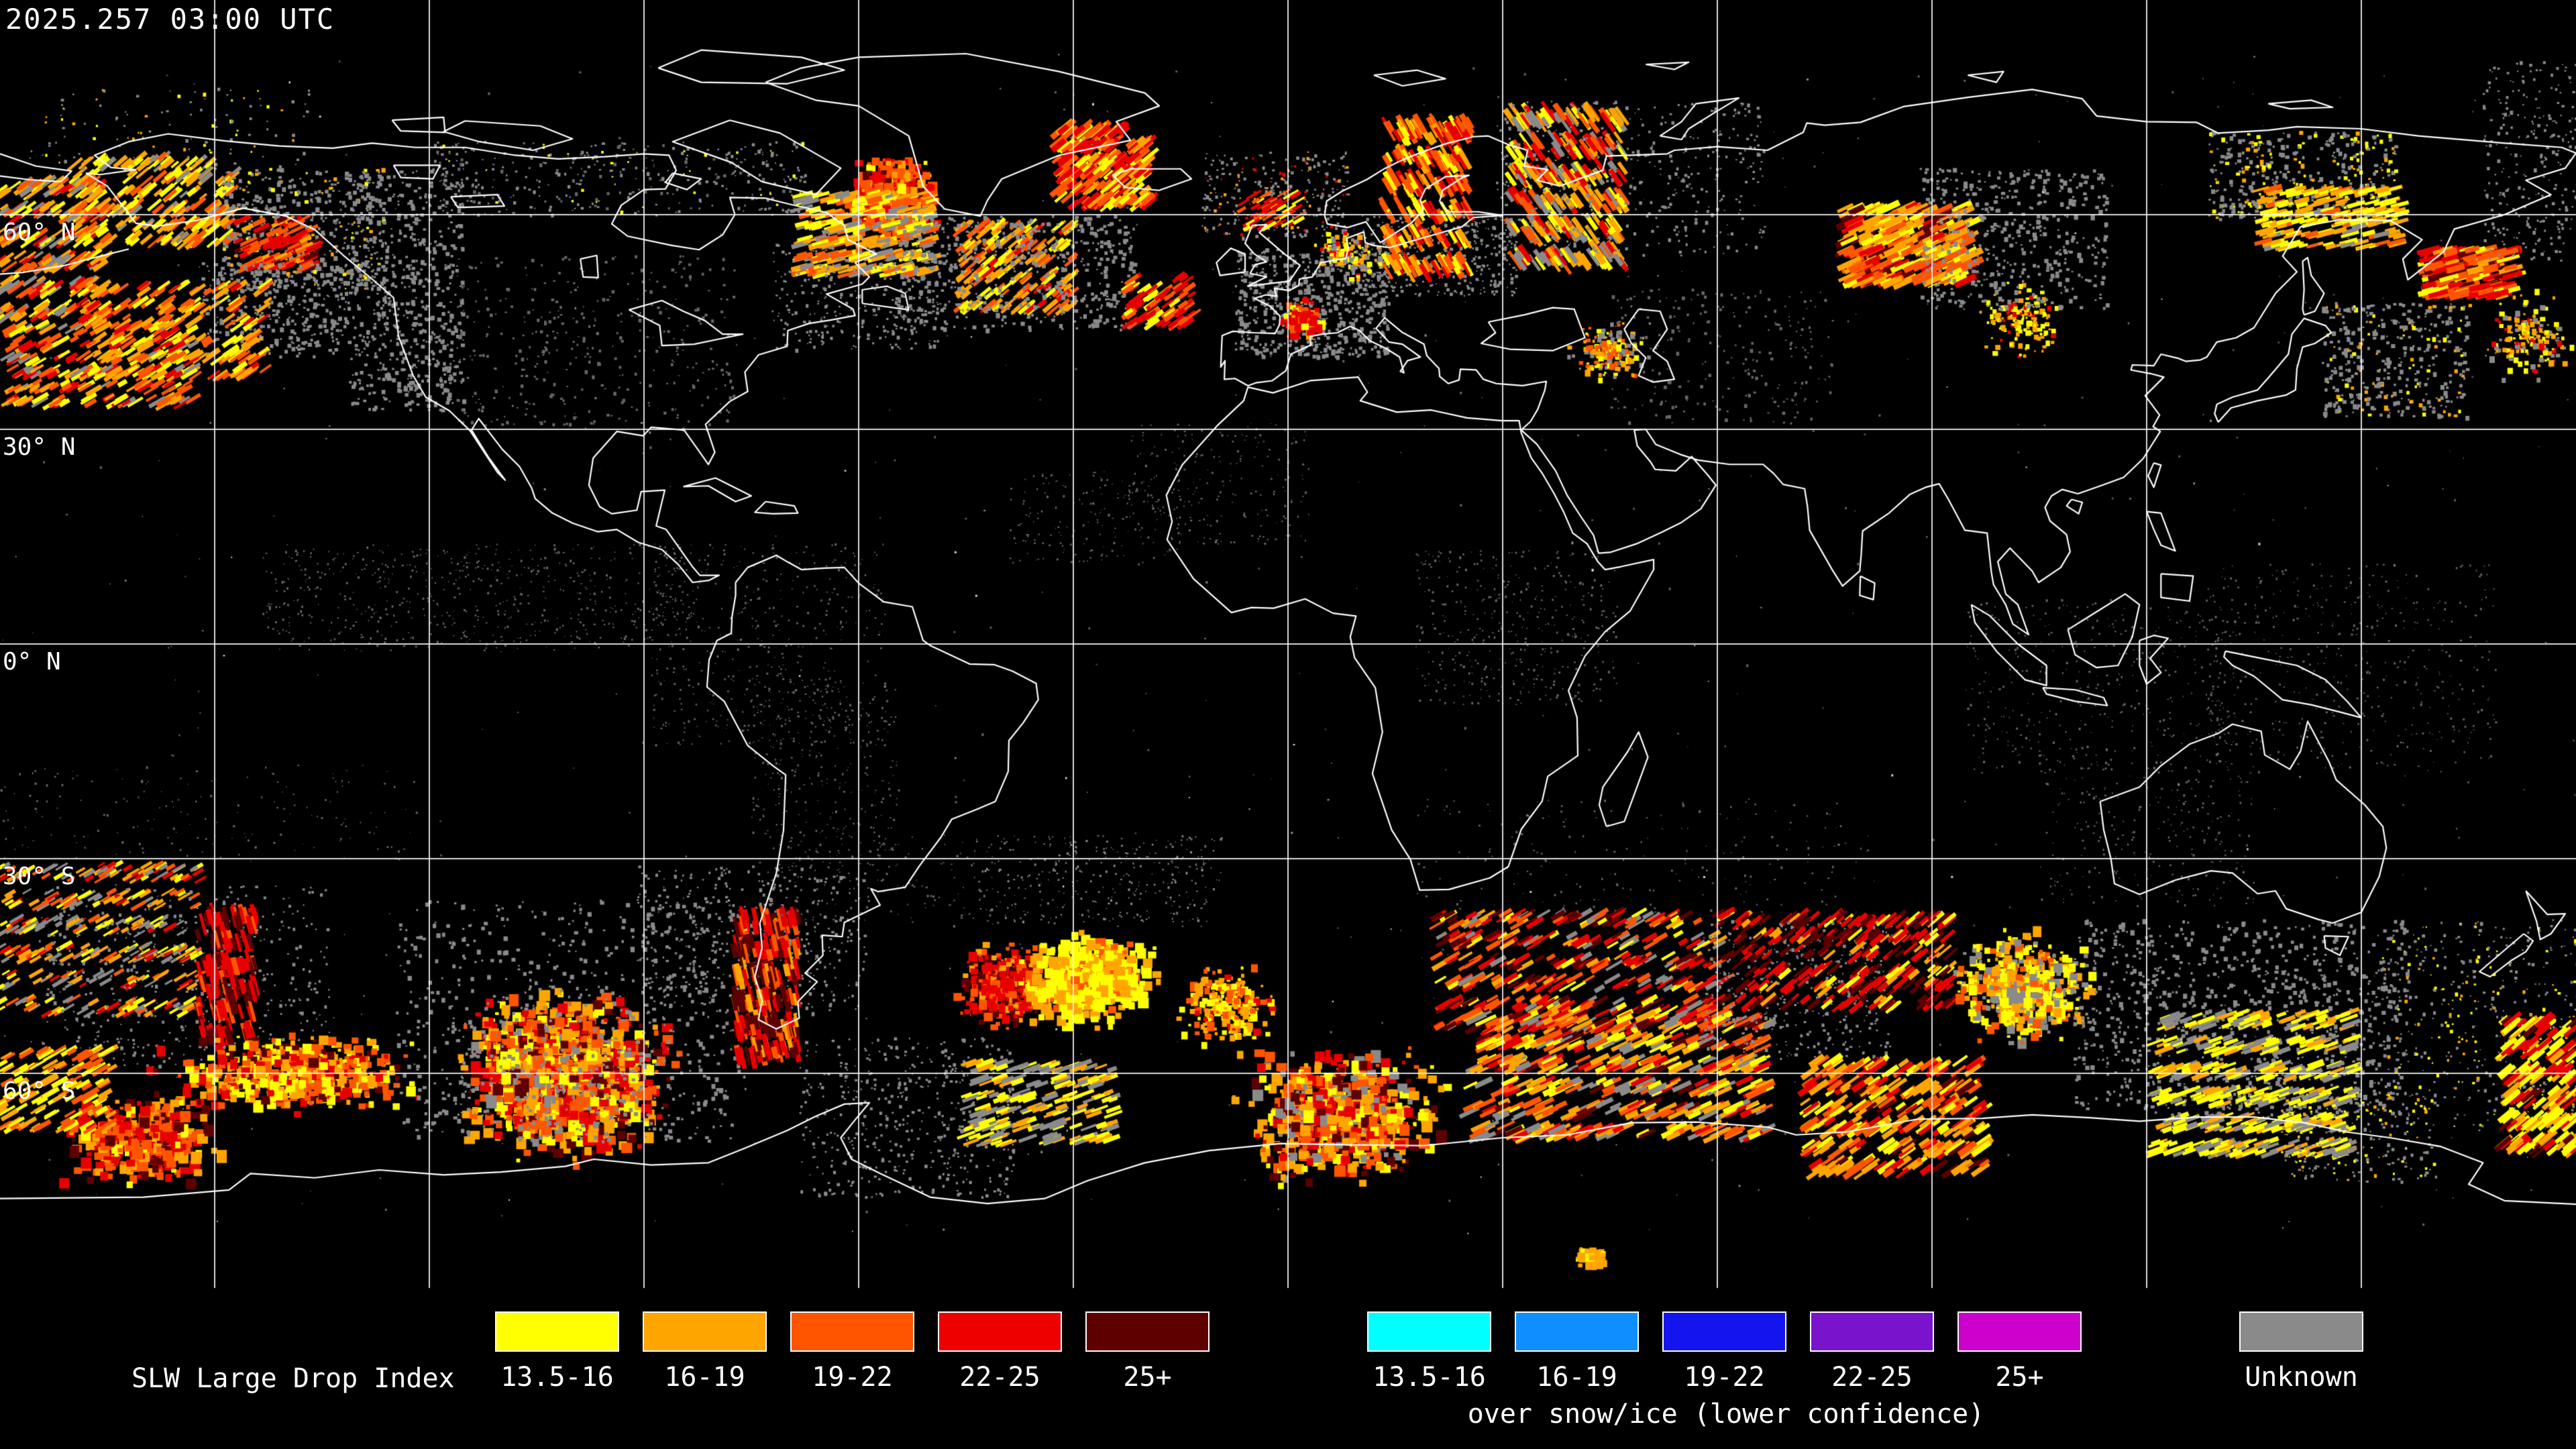 Image resolution: width=2576 pixels, height=1449 pixels. I want to click on timestamp: 2025.257 03:00 UTC, so click(170, 19).